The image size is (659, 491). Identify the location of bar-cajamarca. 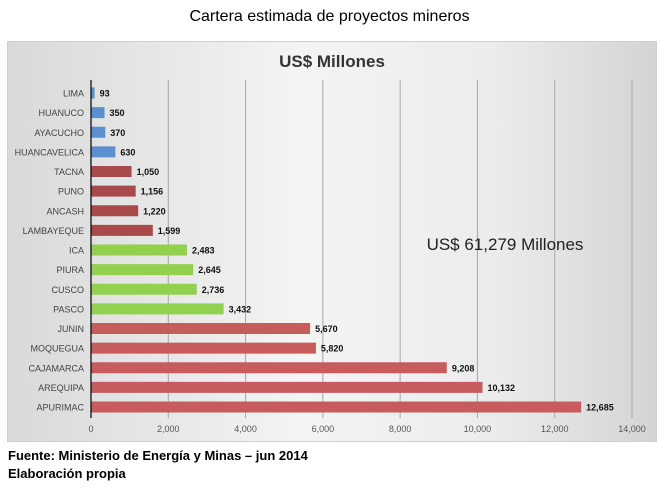
(269, 368).